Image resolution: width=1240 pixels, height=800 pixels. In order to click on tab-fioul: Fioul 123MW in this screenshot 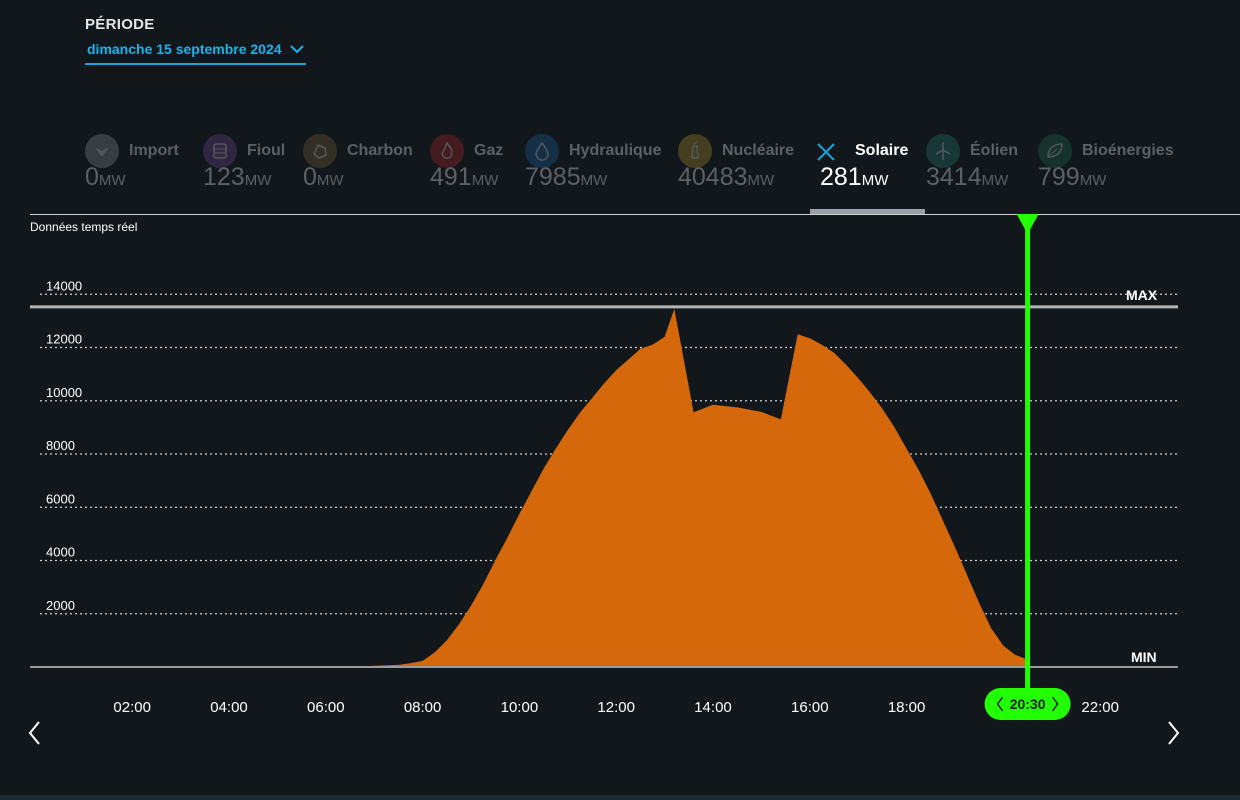, I will do `click(243, 173)`.